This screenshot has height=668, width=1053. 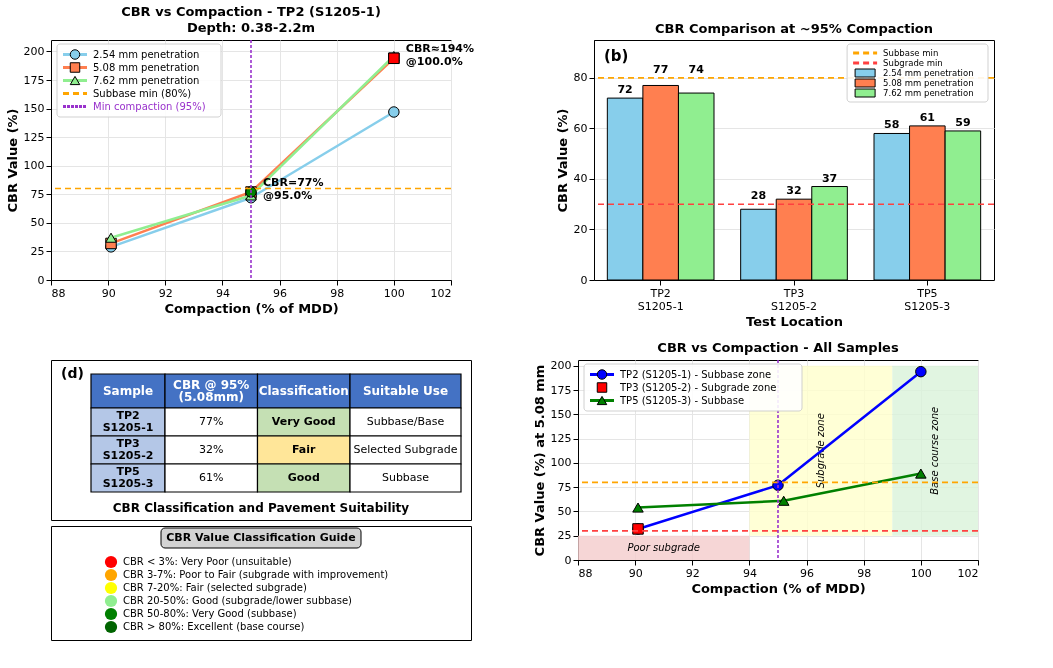 I want to click on text: Fair, so click(x=304, y=449).